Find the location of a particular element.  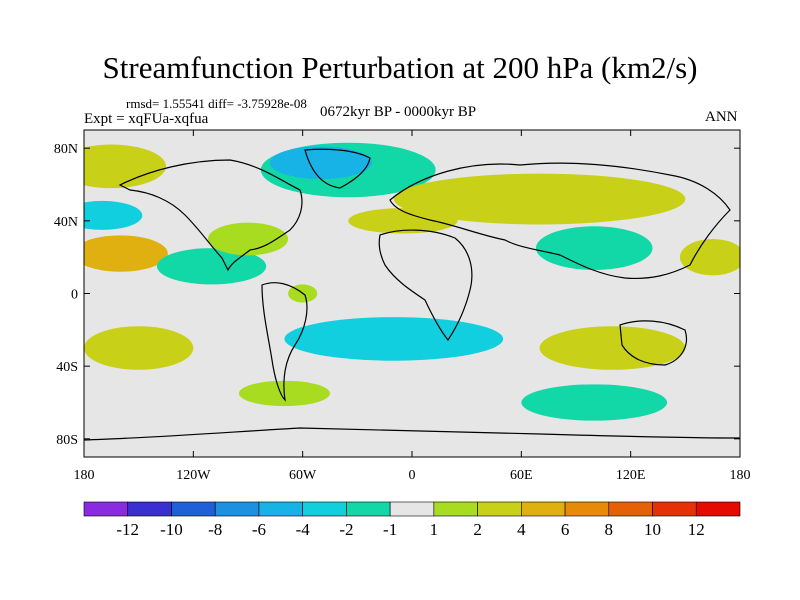

stats-text: rmsd= 1.55541 diff= -3.75928e-08 is located at coordinates (216, 103).